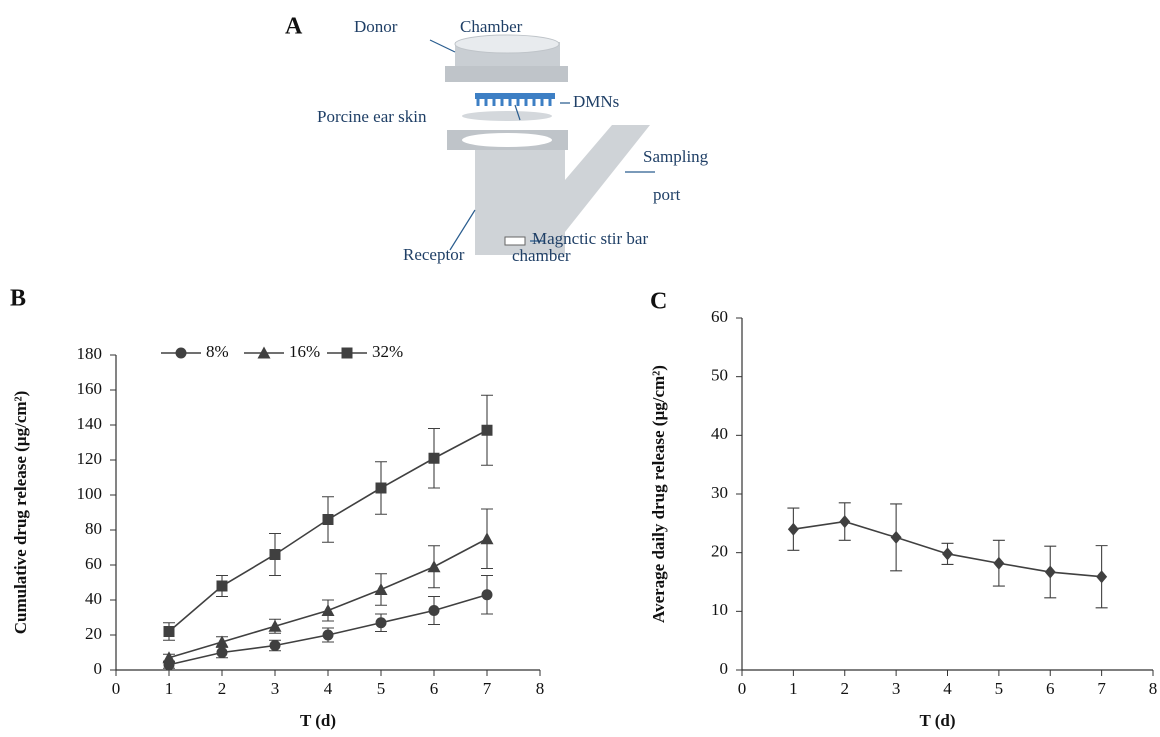  What do you see at coordinates (434, 254) in the screenshot?
I see `diagram-label: Receptor` at bounding box center [434, 254].